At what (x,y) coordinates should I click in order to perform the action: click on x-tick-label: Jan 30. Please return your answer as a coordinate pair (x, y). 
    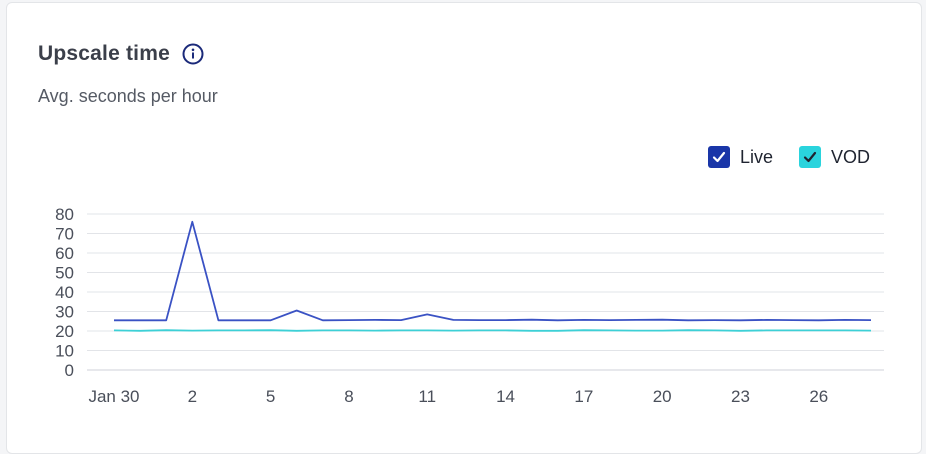
    Looking at the image, I should click on (113, 396).